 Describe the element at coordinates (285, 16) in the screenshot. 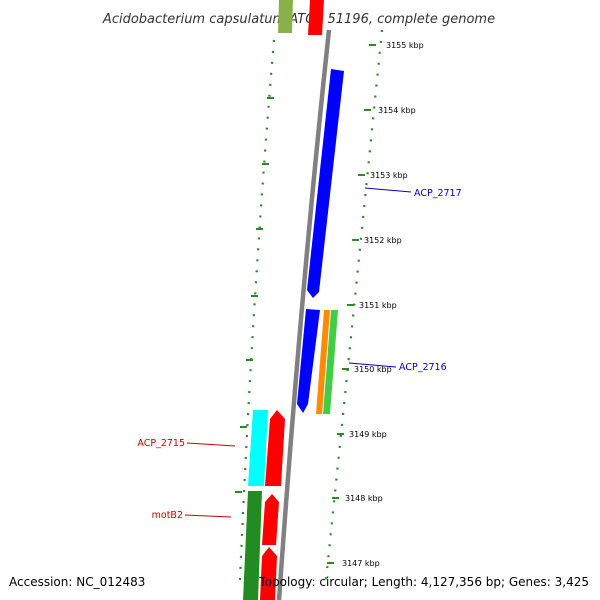

I see `feature-arrow-olive` at that location.